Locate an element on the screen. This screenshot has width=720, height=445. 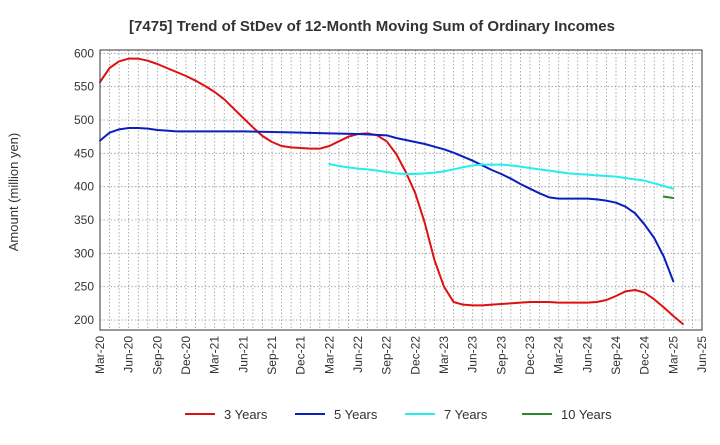
x-tick-label: Jun-20 is located at coordinates (129, 354).